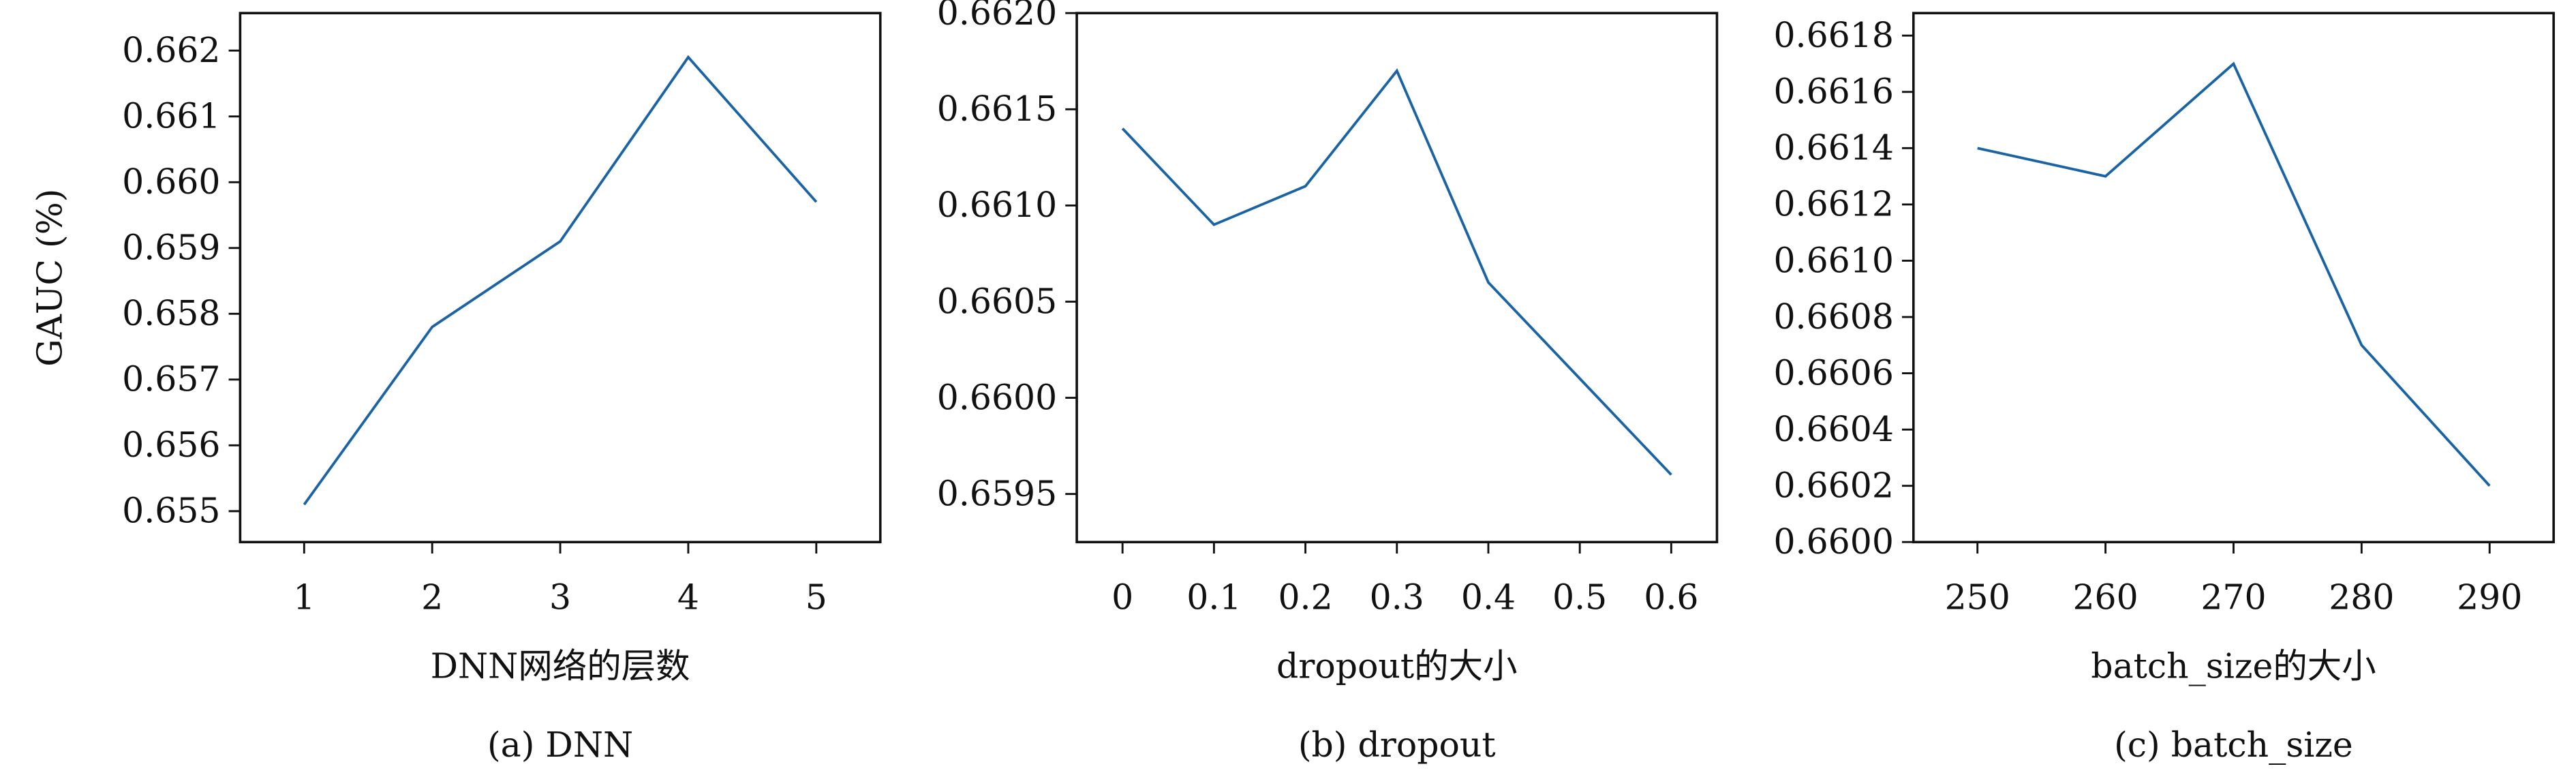 This screenshot has width=2576, height=773. I want to click on y-tick-label: 0.6595, so click(997, 494).